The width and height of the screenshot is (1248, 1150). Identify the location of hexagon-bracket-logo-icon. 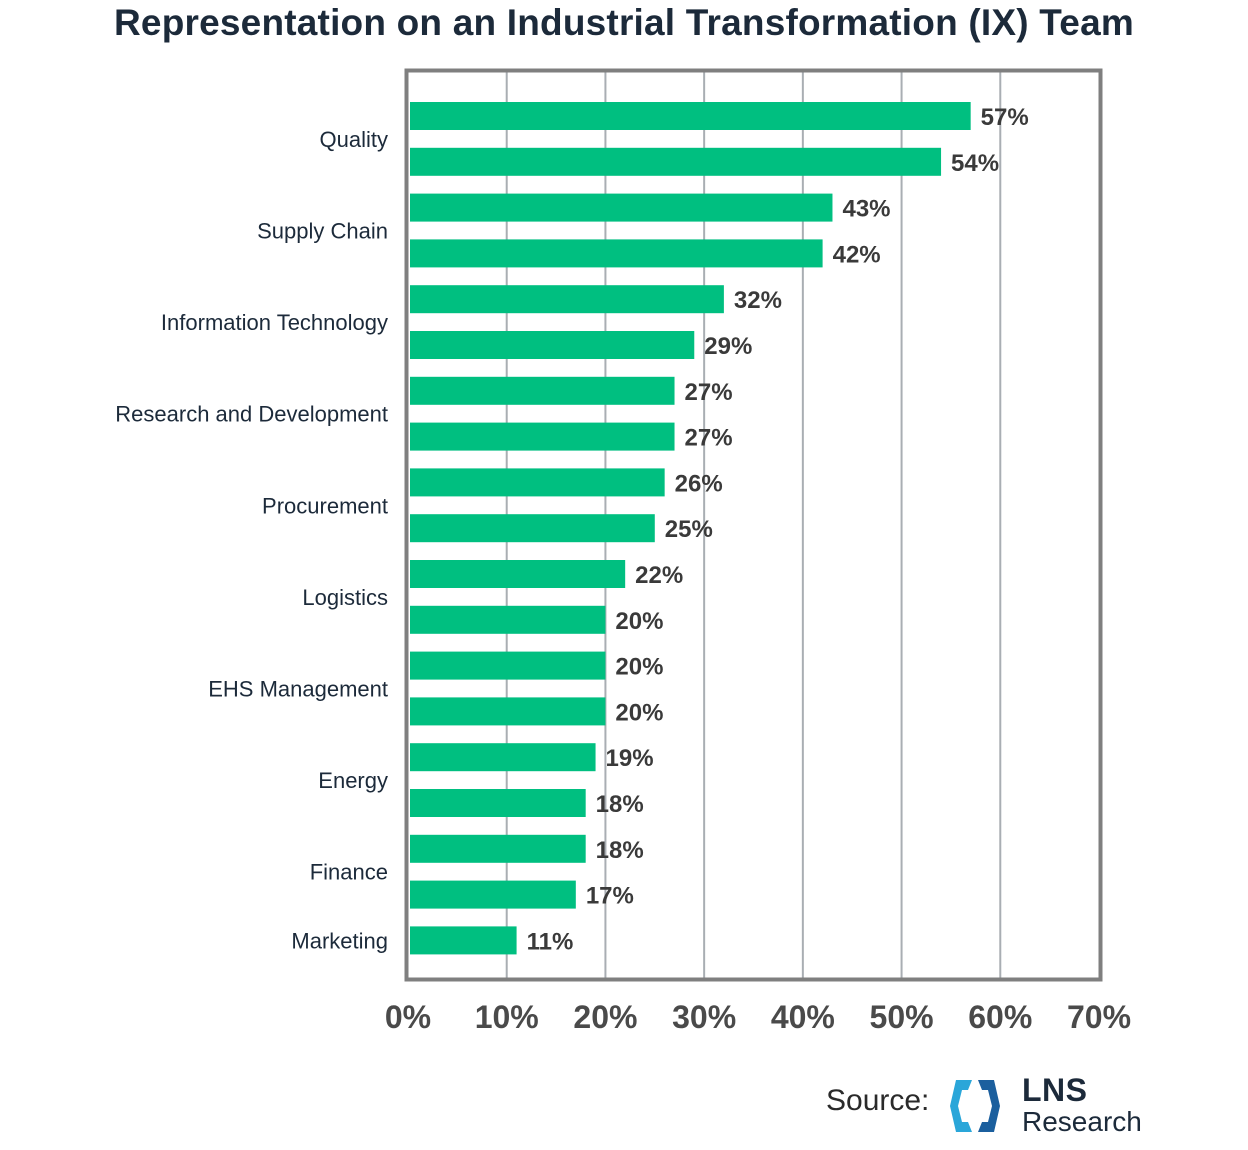
(975, 1106).